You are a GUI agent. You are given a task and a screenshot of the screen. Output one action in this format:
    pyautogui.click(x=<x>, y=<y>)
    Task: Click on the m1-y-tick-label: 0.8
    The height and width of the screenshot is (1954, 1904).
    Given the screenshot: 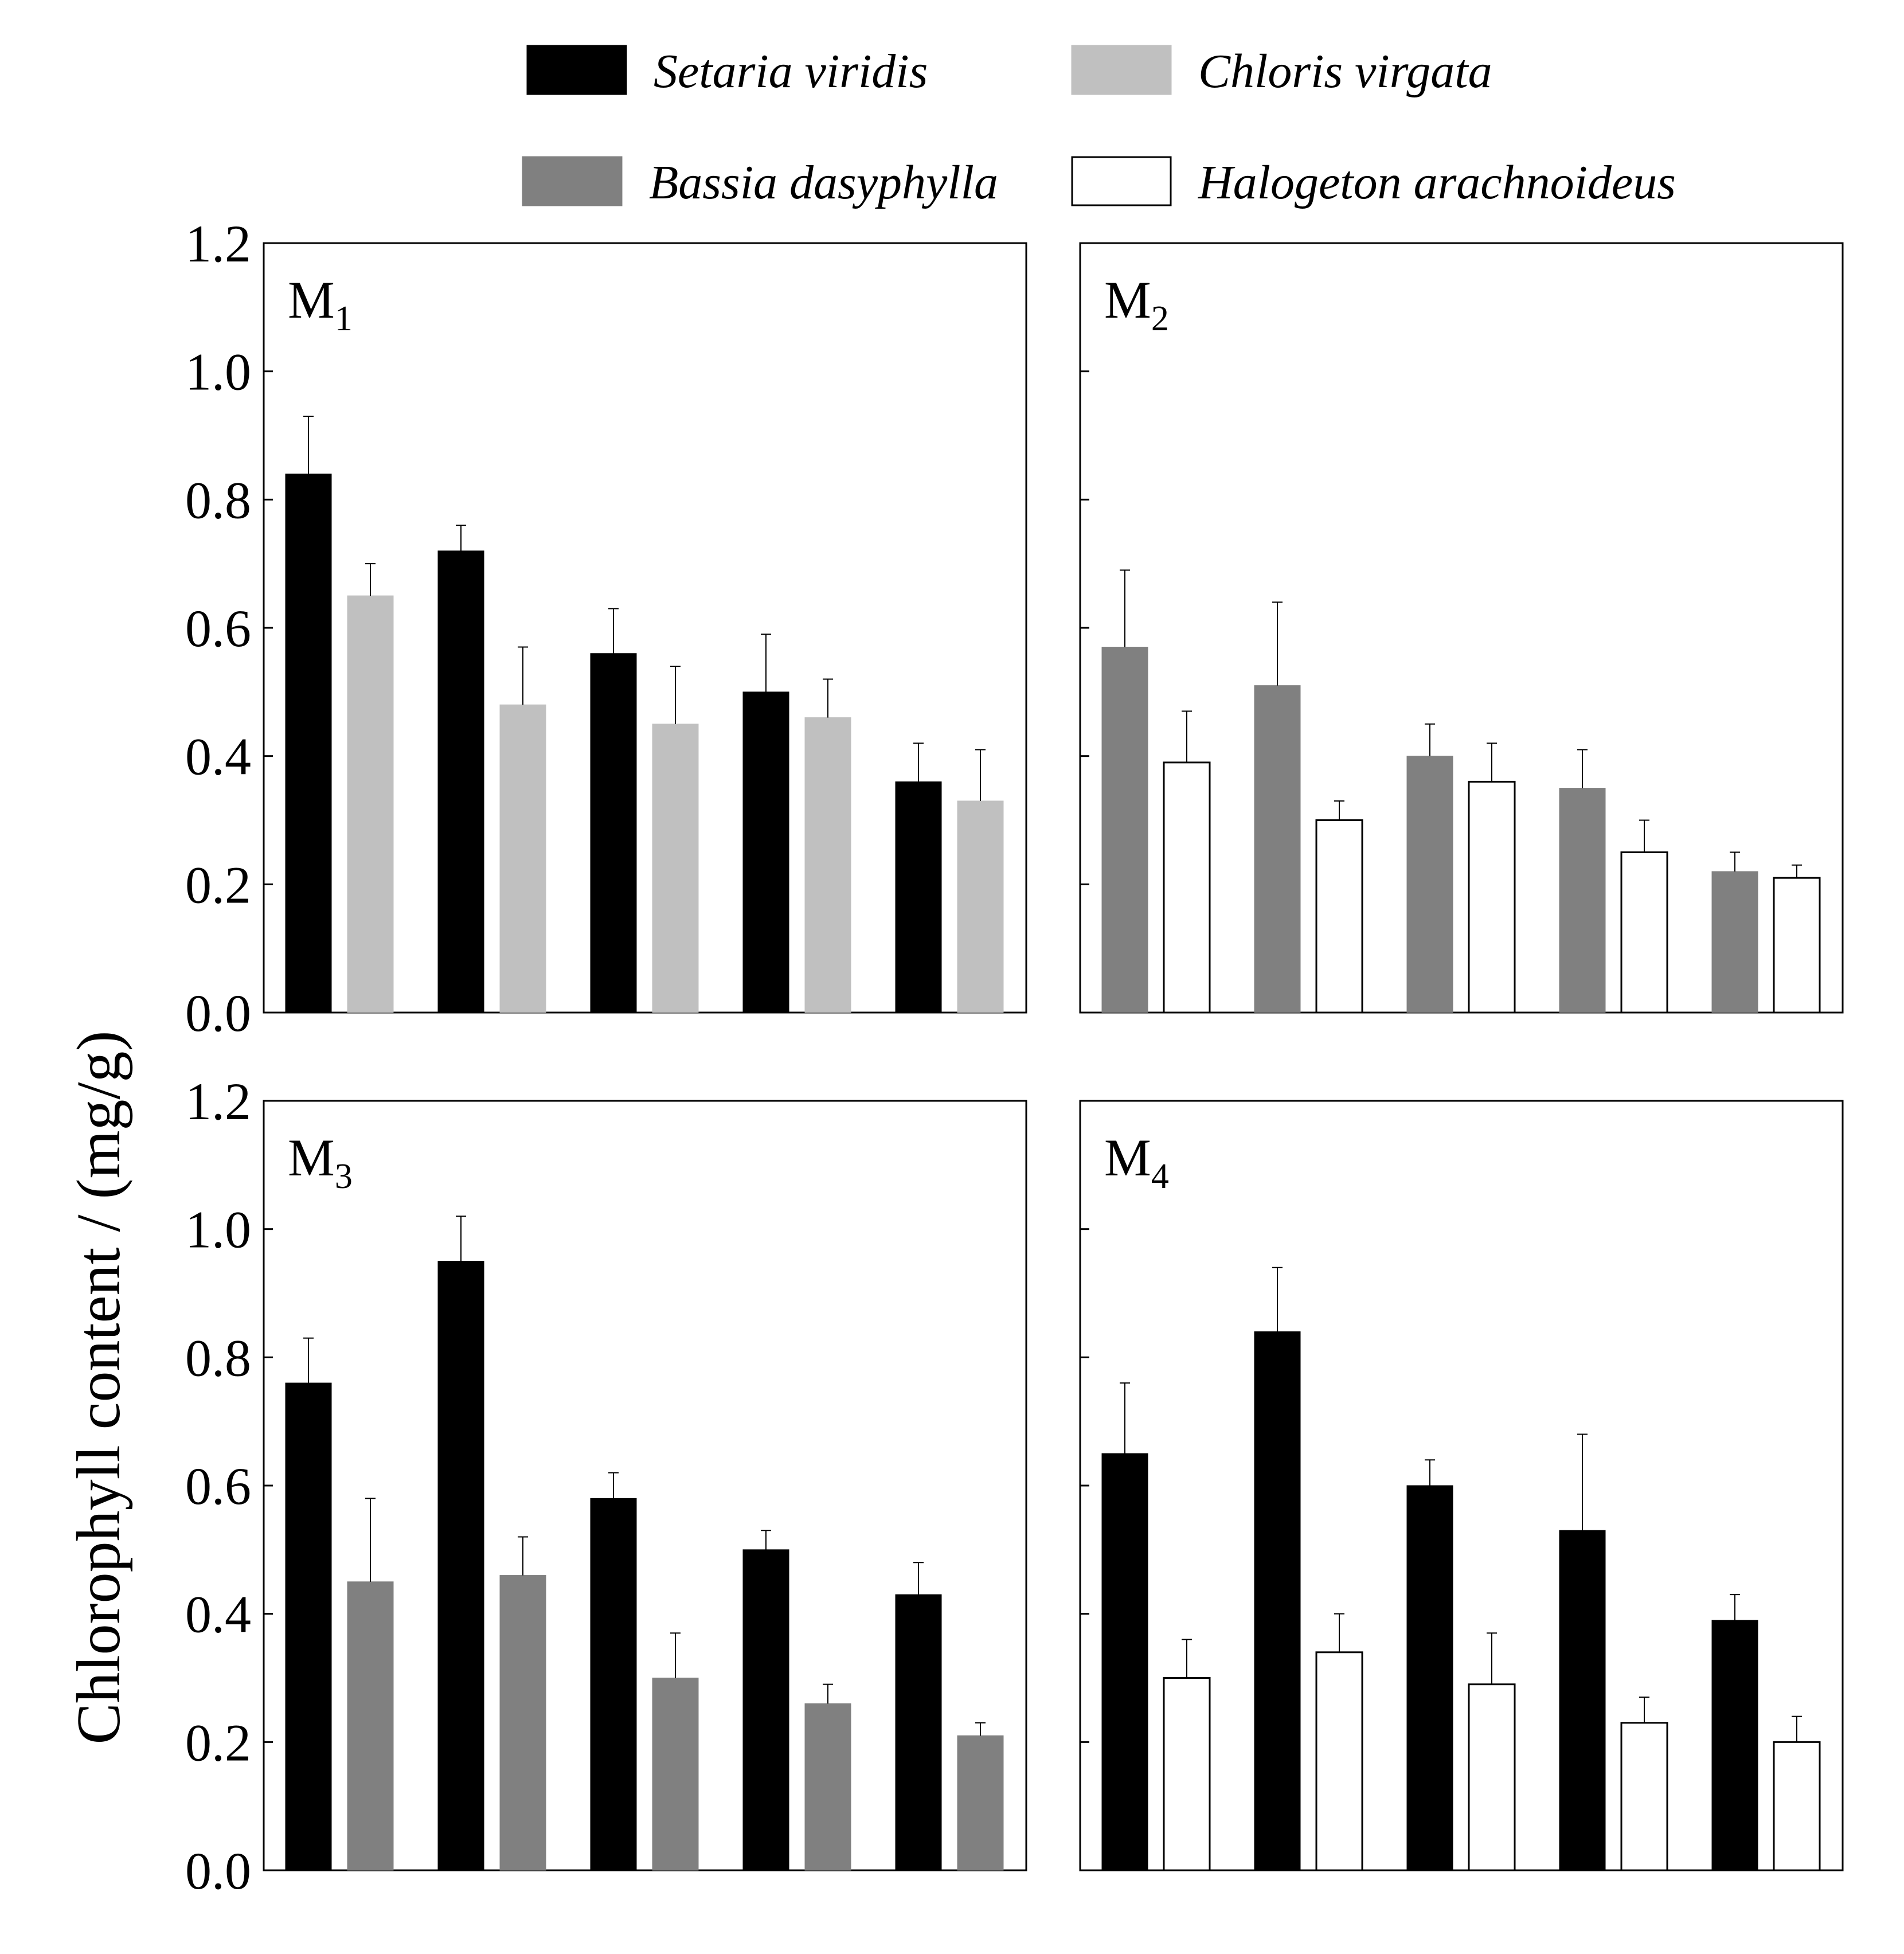 What is the action you would take?
    pyautogui.click(x=218, y=500)
    